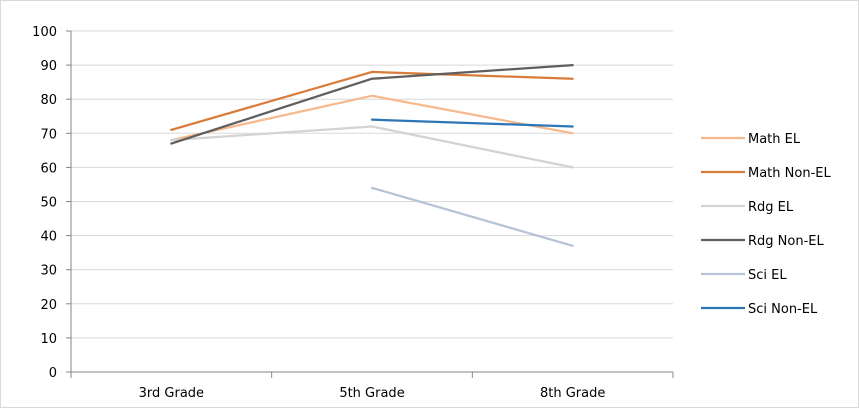  What do you see at coordinates (48, 339) in the screenshot?
I see `y-tick-label: 10` at bounding box center [48, 339].